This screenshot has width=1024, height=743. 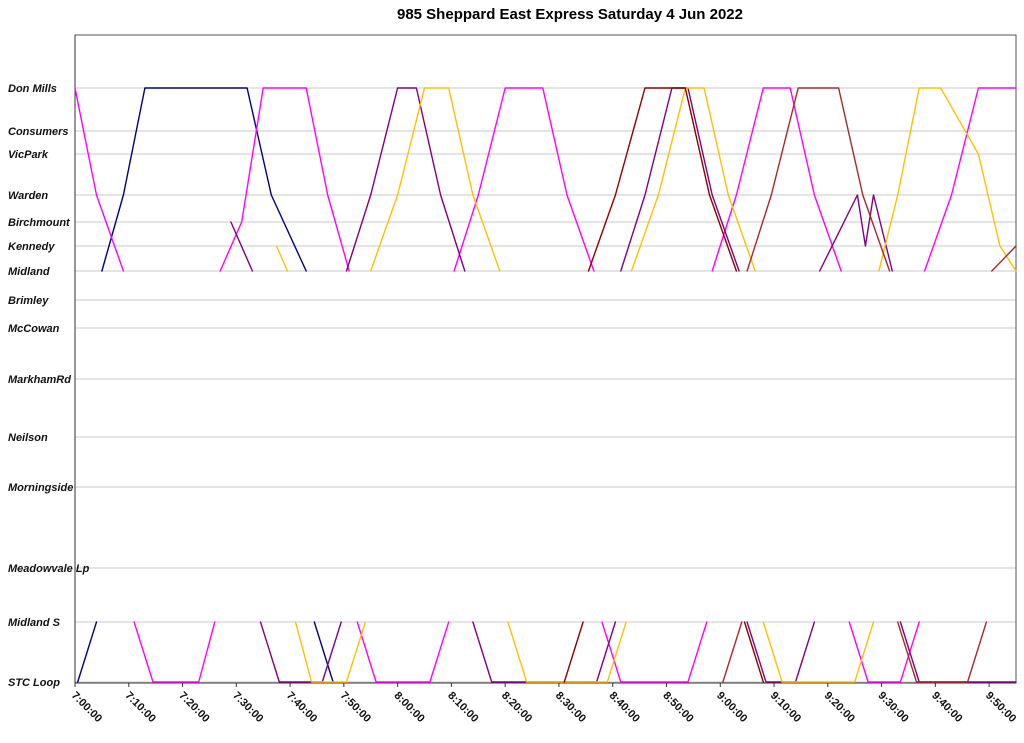 I want to click on station-label: Warden, so click(x=28, y=196).